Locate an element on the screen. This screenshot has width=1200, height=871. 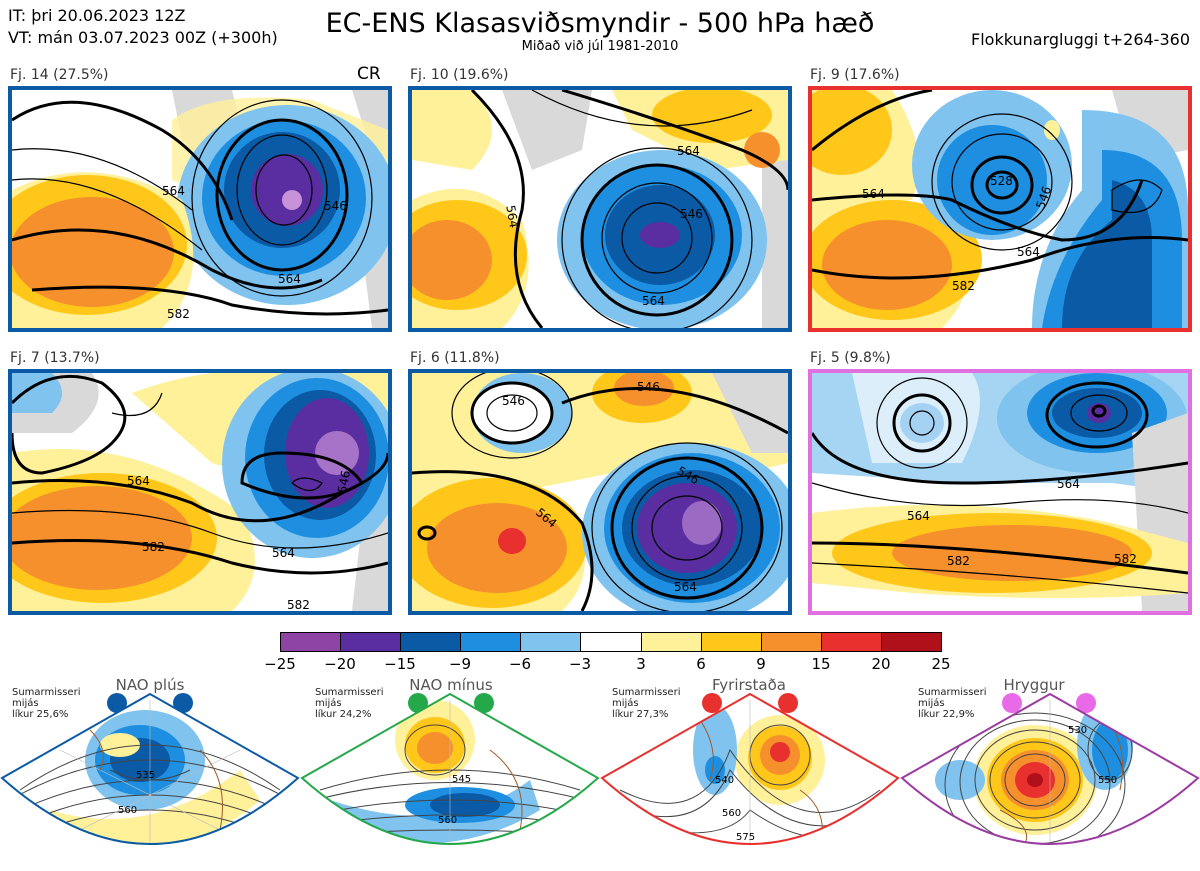
regime-3-caption: Sumarmisseri mijás líkur 27,3% is located at coordinates (646, 703).